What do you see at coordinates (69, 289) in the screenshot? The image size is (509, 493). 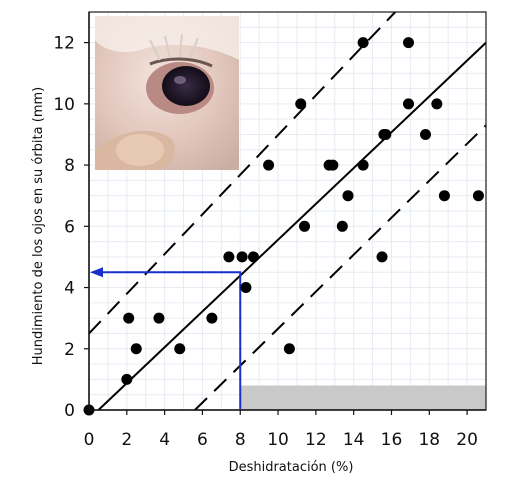 I see `y-tick-label: 4` at bounding box center [69, 289].